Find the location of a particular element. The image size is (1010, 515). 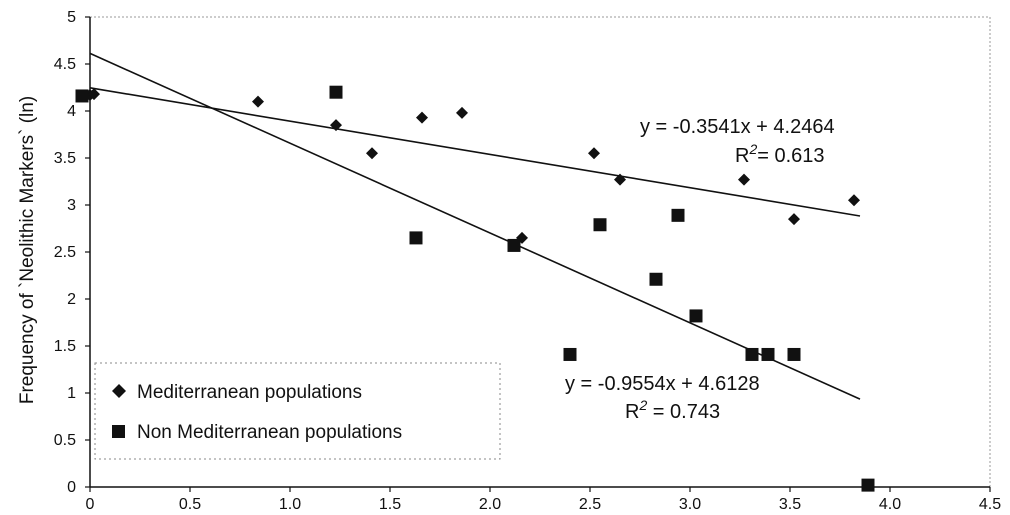

x-tick-label: 4.0 is located at coordinates (890, 504).